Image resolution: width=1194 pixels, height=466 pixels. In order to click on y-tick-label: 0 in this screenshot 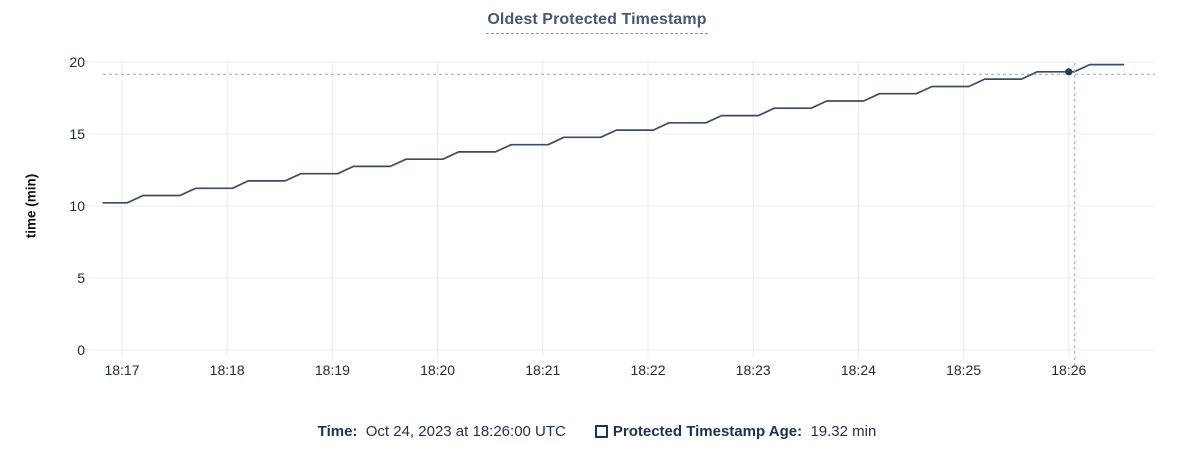, I will do `click(81, 350)`.